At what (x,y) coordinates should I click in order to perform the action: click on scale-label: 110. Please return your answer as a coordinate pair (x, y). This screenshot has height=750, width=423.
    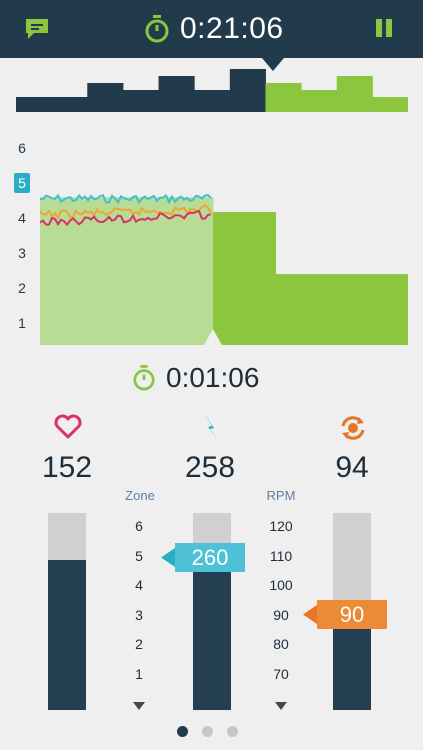
    Looking at the image, I should click on (281, 555).